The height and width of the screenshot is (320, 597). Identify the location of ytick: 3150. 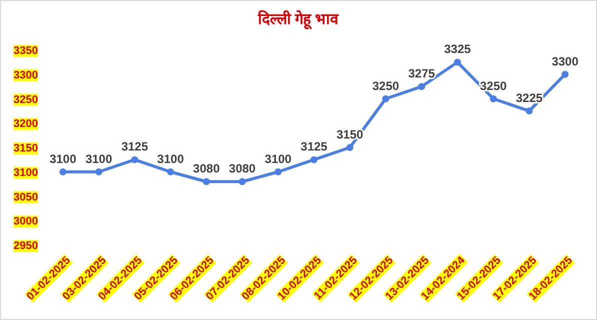
(26, 148).